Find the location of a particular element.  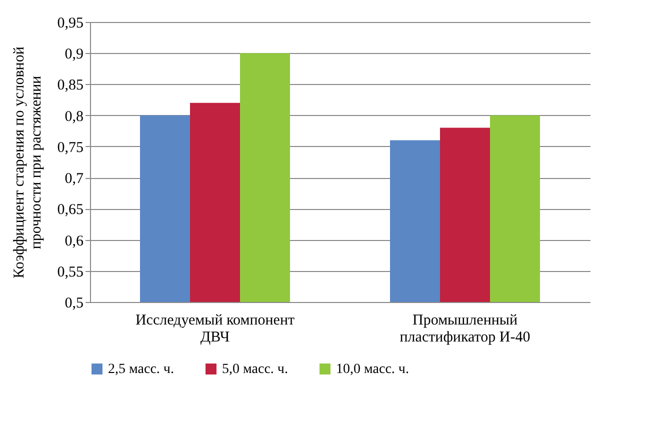

y-tick-label: 0,6 is located at coordinates (74, 241).